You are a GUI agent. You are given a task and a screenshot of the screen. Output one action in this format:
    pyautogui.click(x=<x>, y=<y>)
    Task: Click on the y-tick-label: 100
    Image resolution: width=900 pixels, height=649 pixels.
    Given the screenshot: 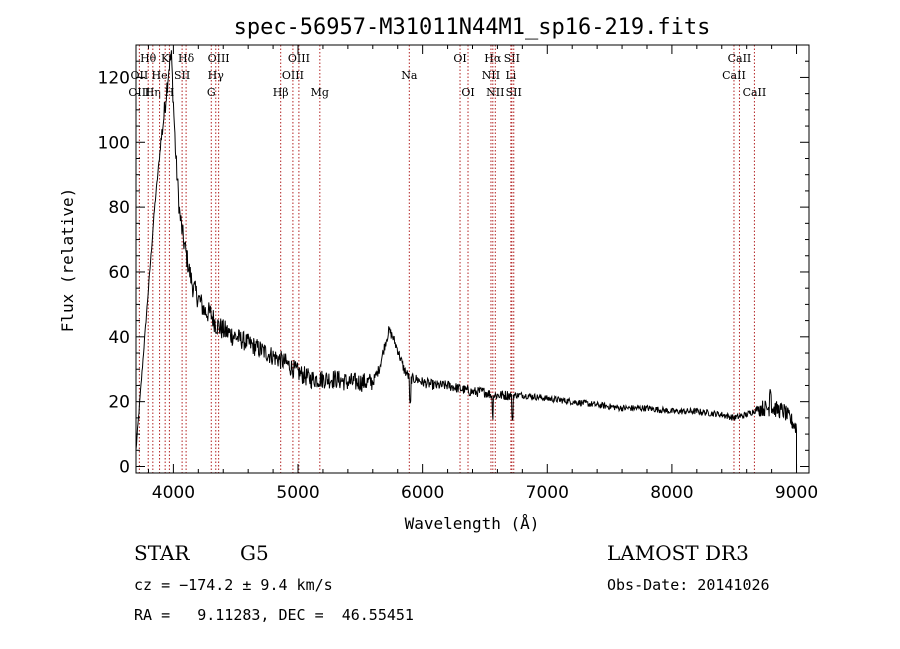 What is the action you would take?
    pyautogui.click(x=114, y=143)
    